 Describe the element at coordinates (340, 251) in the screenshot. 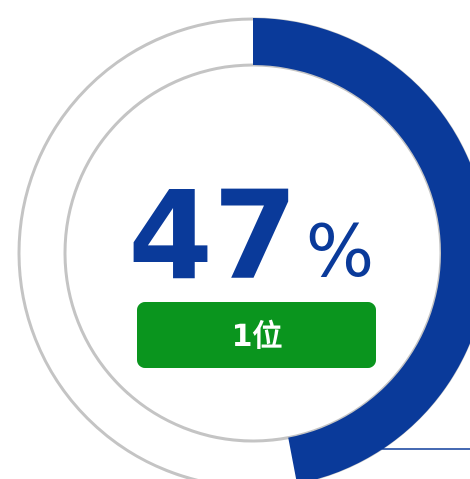

I see `unit-label: %` at that location.